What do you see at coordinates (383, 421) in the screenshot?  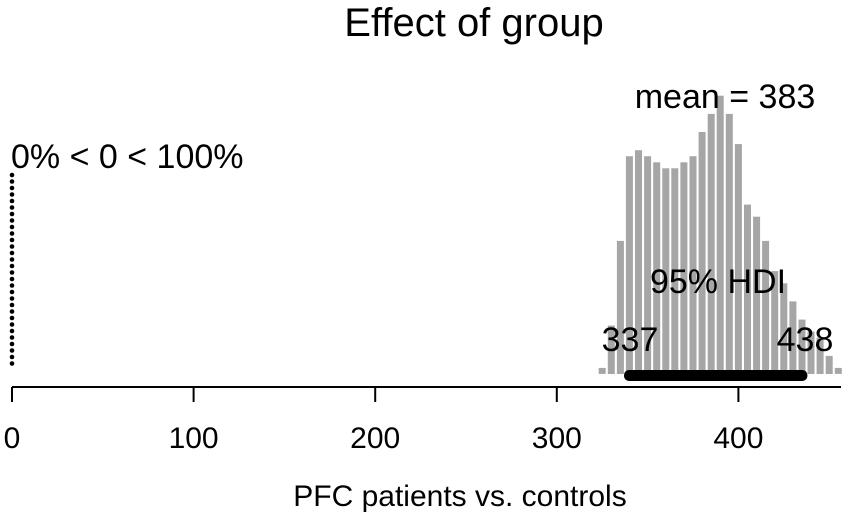 I see `x-axis-ticks: 0 100 200 300 400` at bounding box center [383, 421].